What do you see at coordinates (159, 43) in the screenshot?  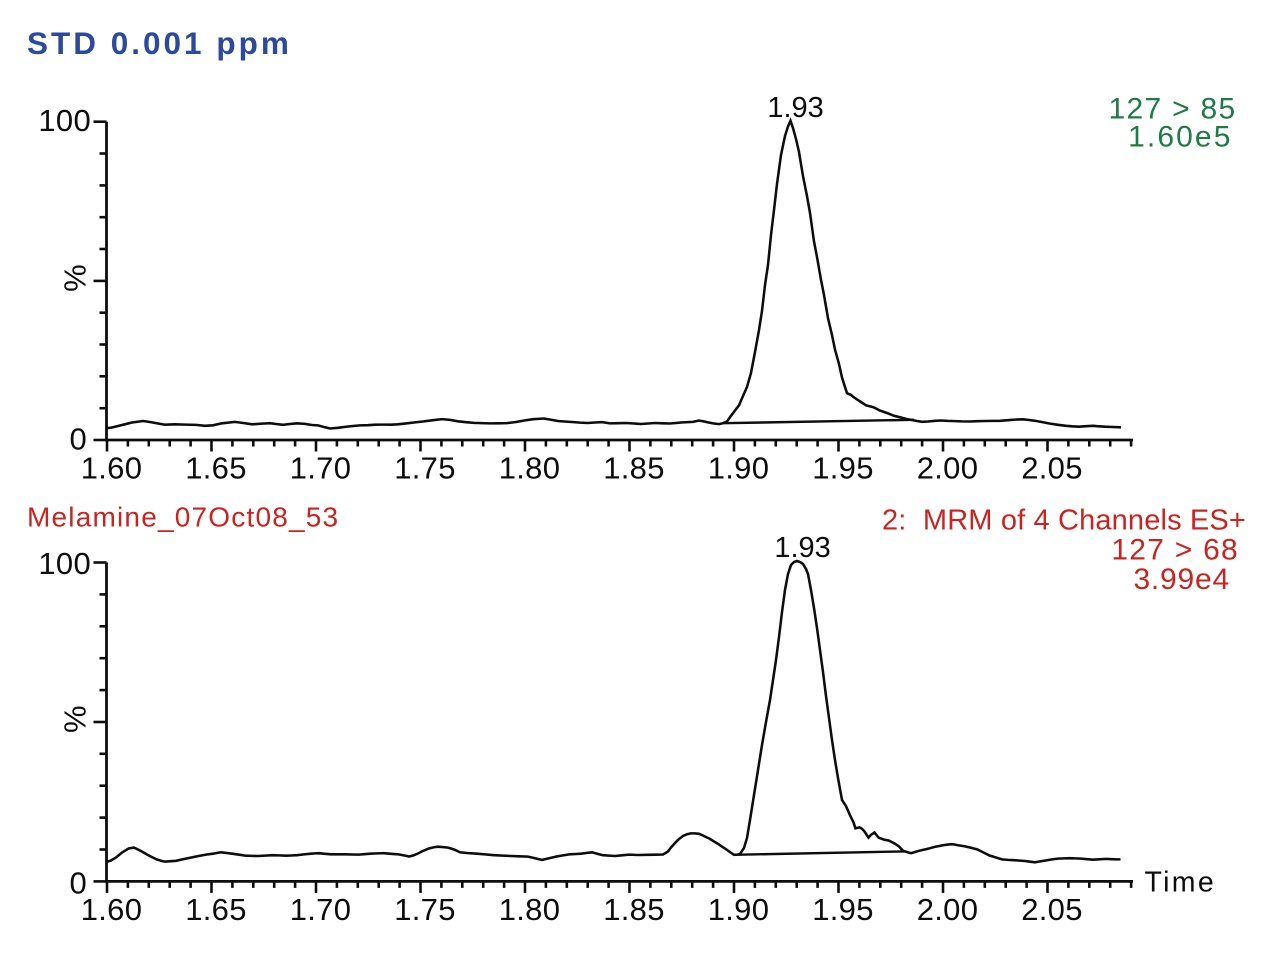 I see `svg-text: STD 0.001 ppm` at bounding box center [159, 43].